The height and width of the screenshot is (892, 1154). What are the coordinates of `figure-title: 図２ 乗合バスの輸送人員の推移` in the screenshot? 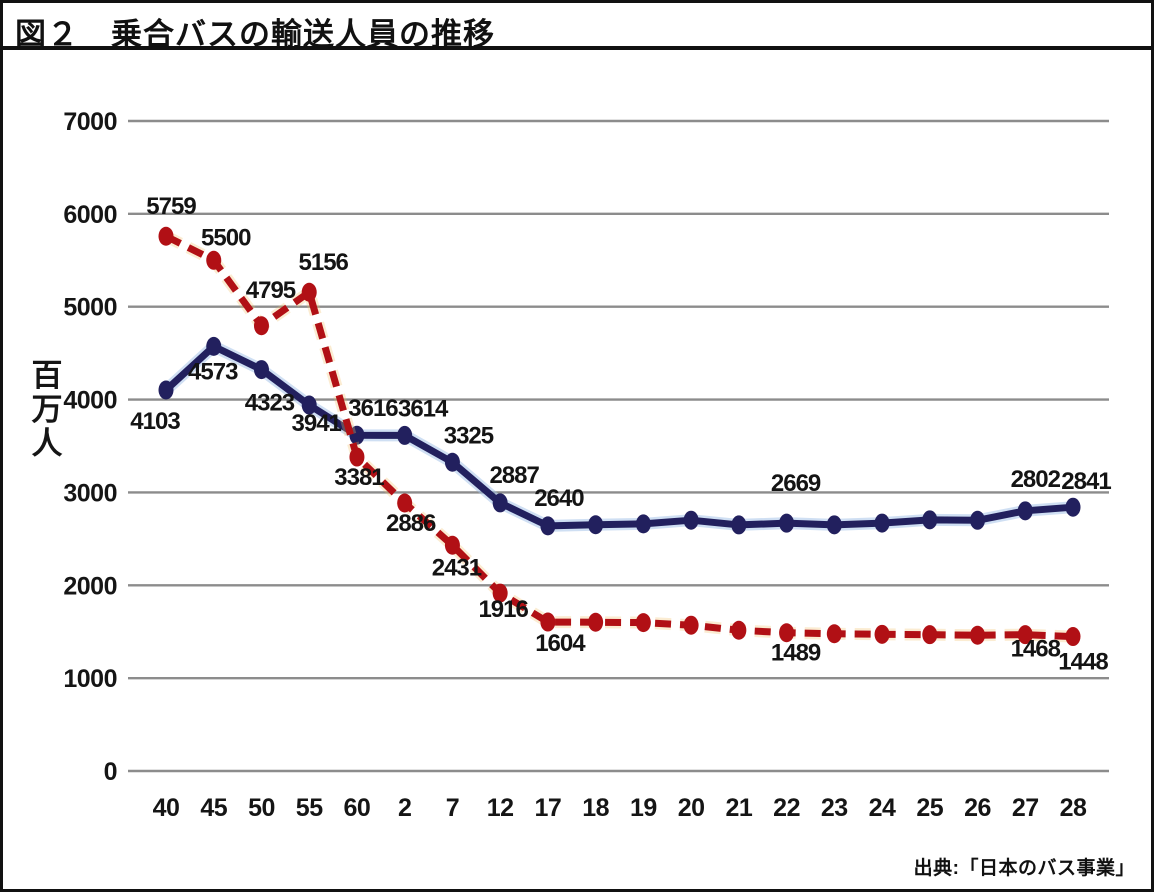 It's located at (577, 27).